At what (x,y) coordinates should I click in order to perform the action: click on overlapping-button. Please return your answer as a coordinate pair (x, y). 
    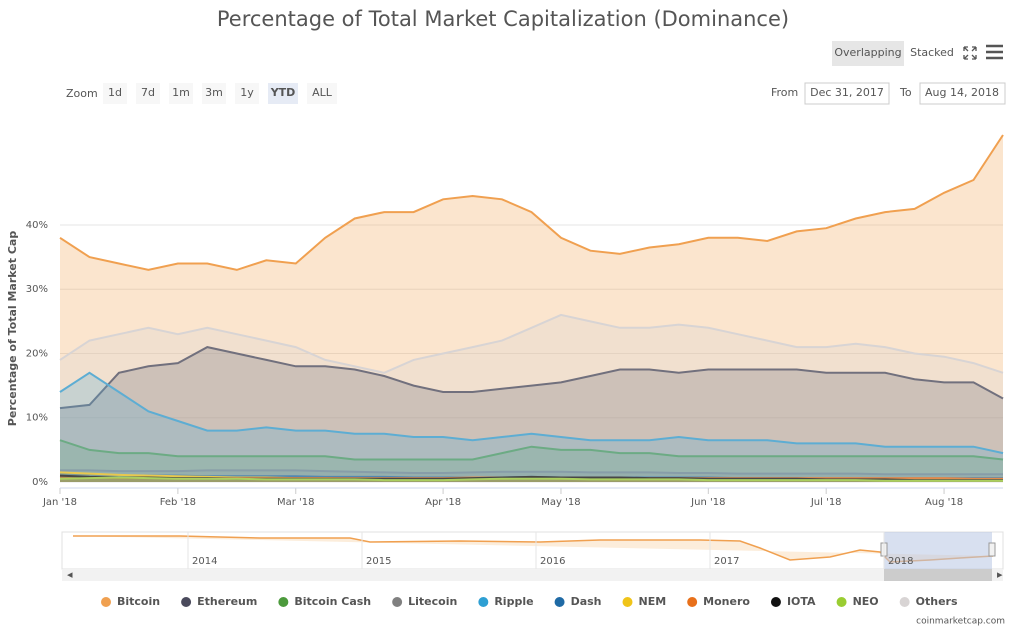
    Looking at the image, I should click on (868, 53).